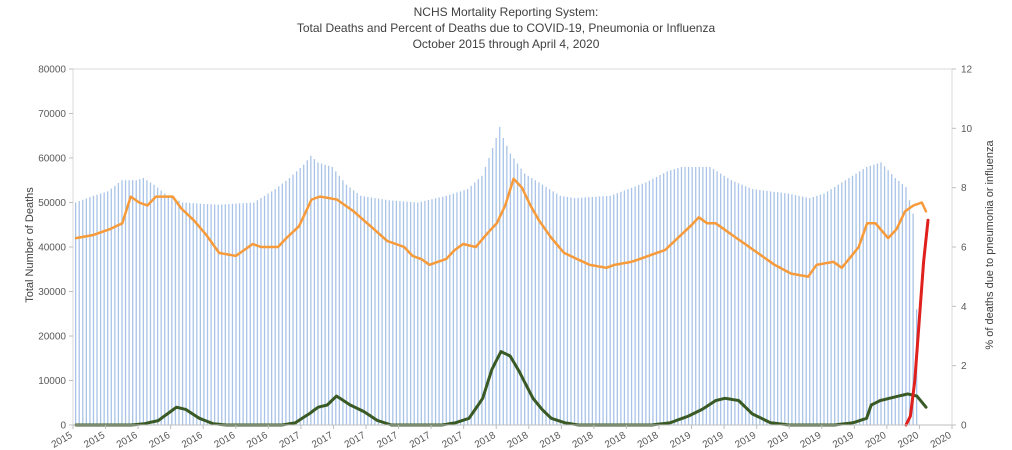 This screenshot has width=1012, height=450. Describe the element at coordinates (257, 440) in the screenshot. I see `x-tick-label: 2016` at that location.